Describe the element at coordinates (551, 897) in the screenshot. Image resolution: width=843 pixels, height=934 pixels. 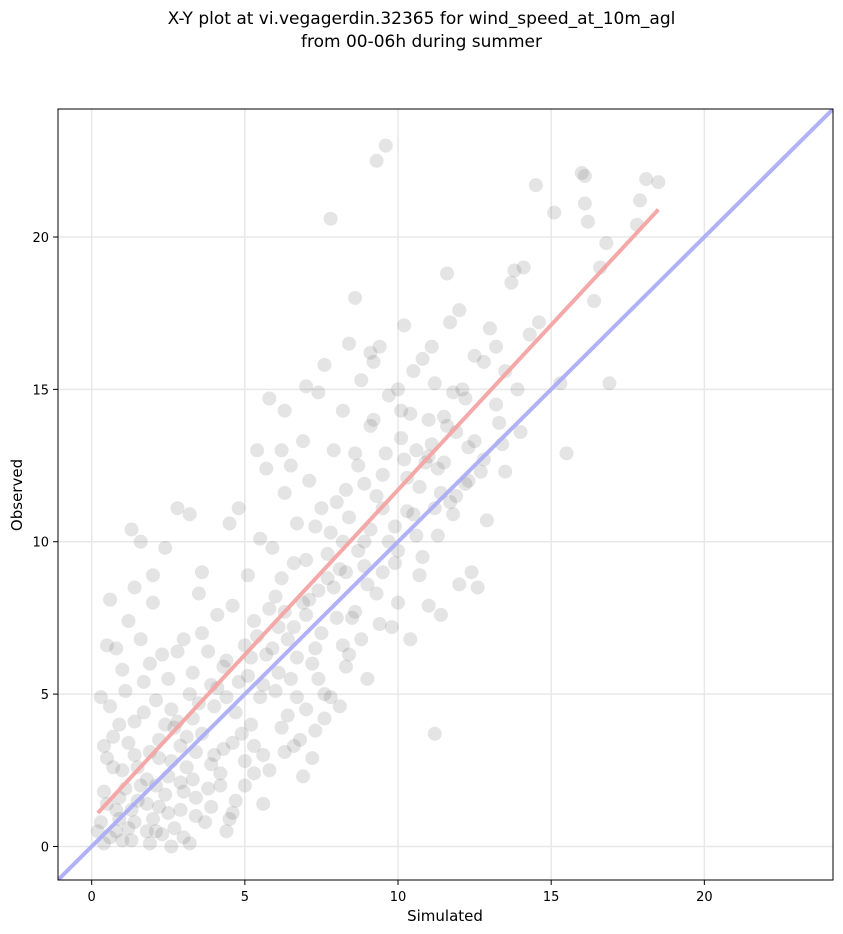
I see `x-tick-label: 15` at that location.